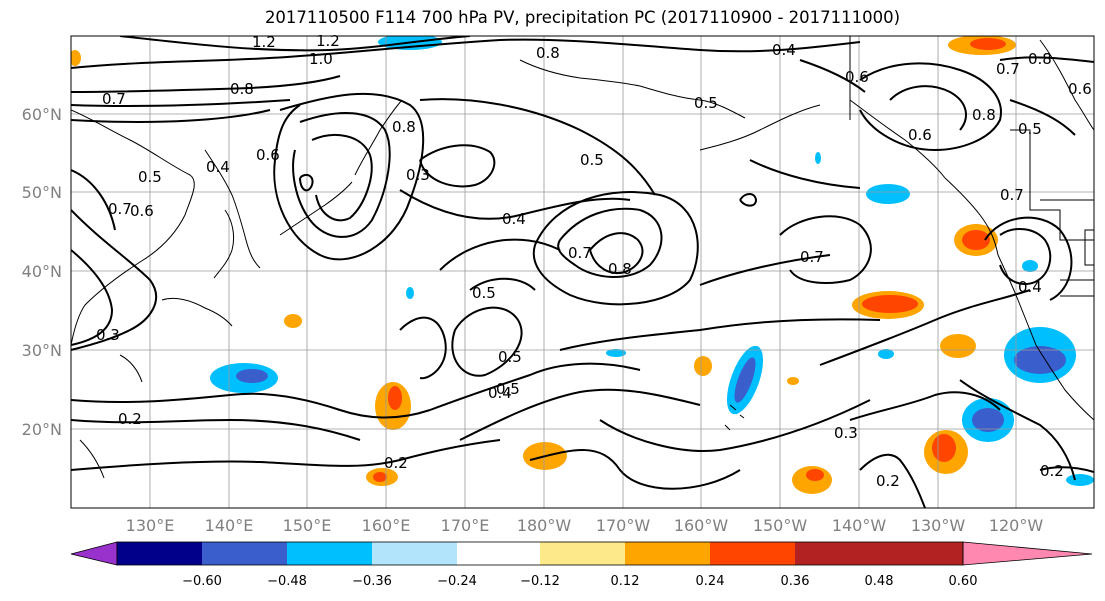 The height and width of the screenshot is (601, 1105). What do you see at coordinates (859, 525) in the screenshot?
I see `longitude-label: 140°W` at bounding box center [859, 525].